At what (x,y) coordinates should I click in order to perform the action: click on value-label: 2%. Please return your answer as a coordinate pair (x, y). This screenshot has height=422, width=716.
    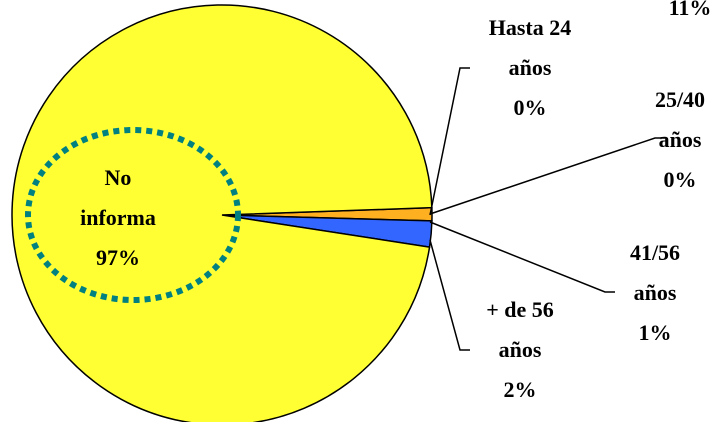
    Looking at the image, I should click on (520, 389).